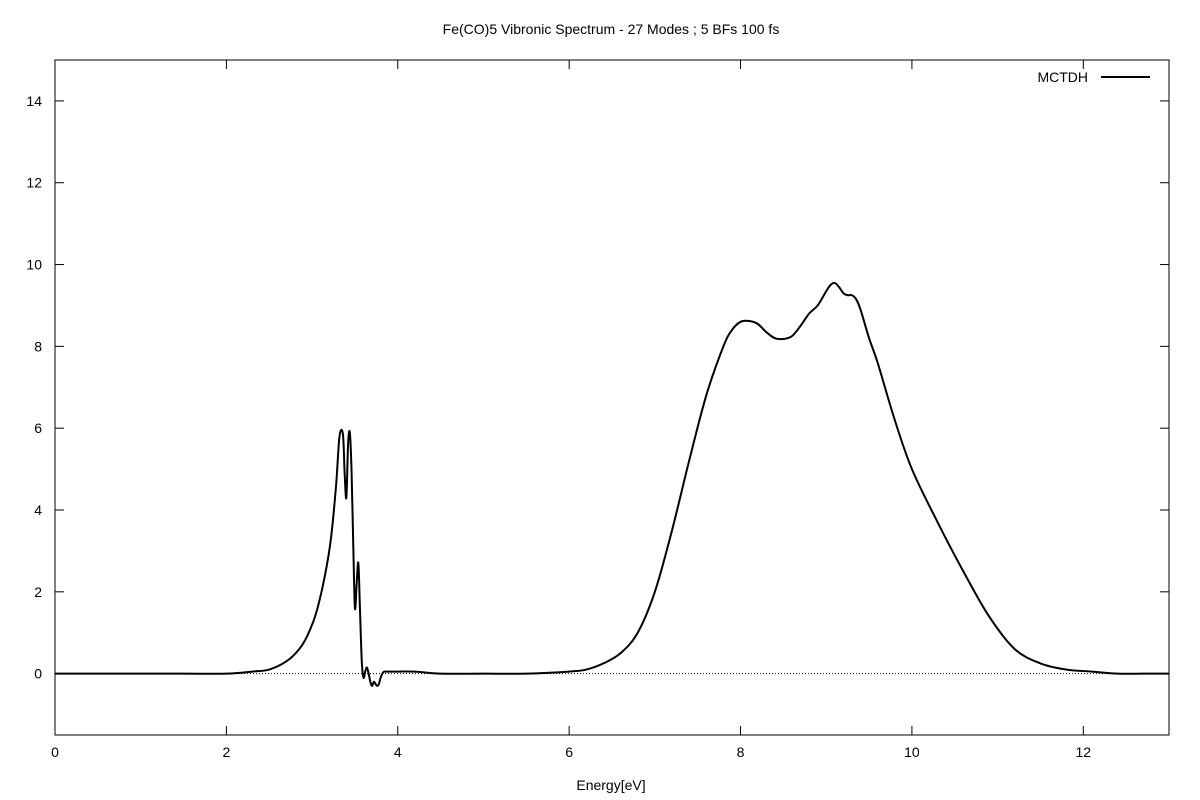  I want to click on y-tick-label: 0, so click(38, 674).